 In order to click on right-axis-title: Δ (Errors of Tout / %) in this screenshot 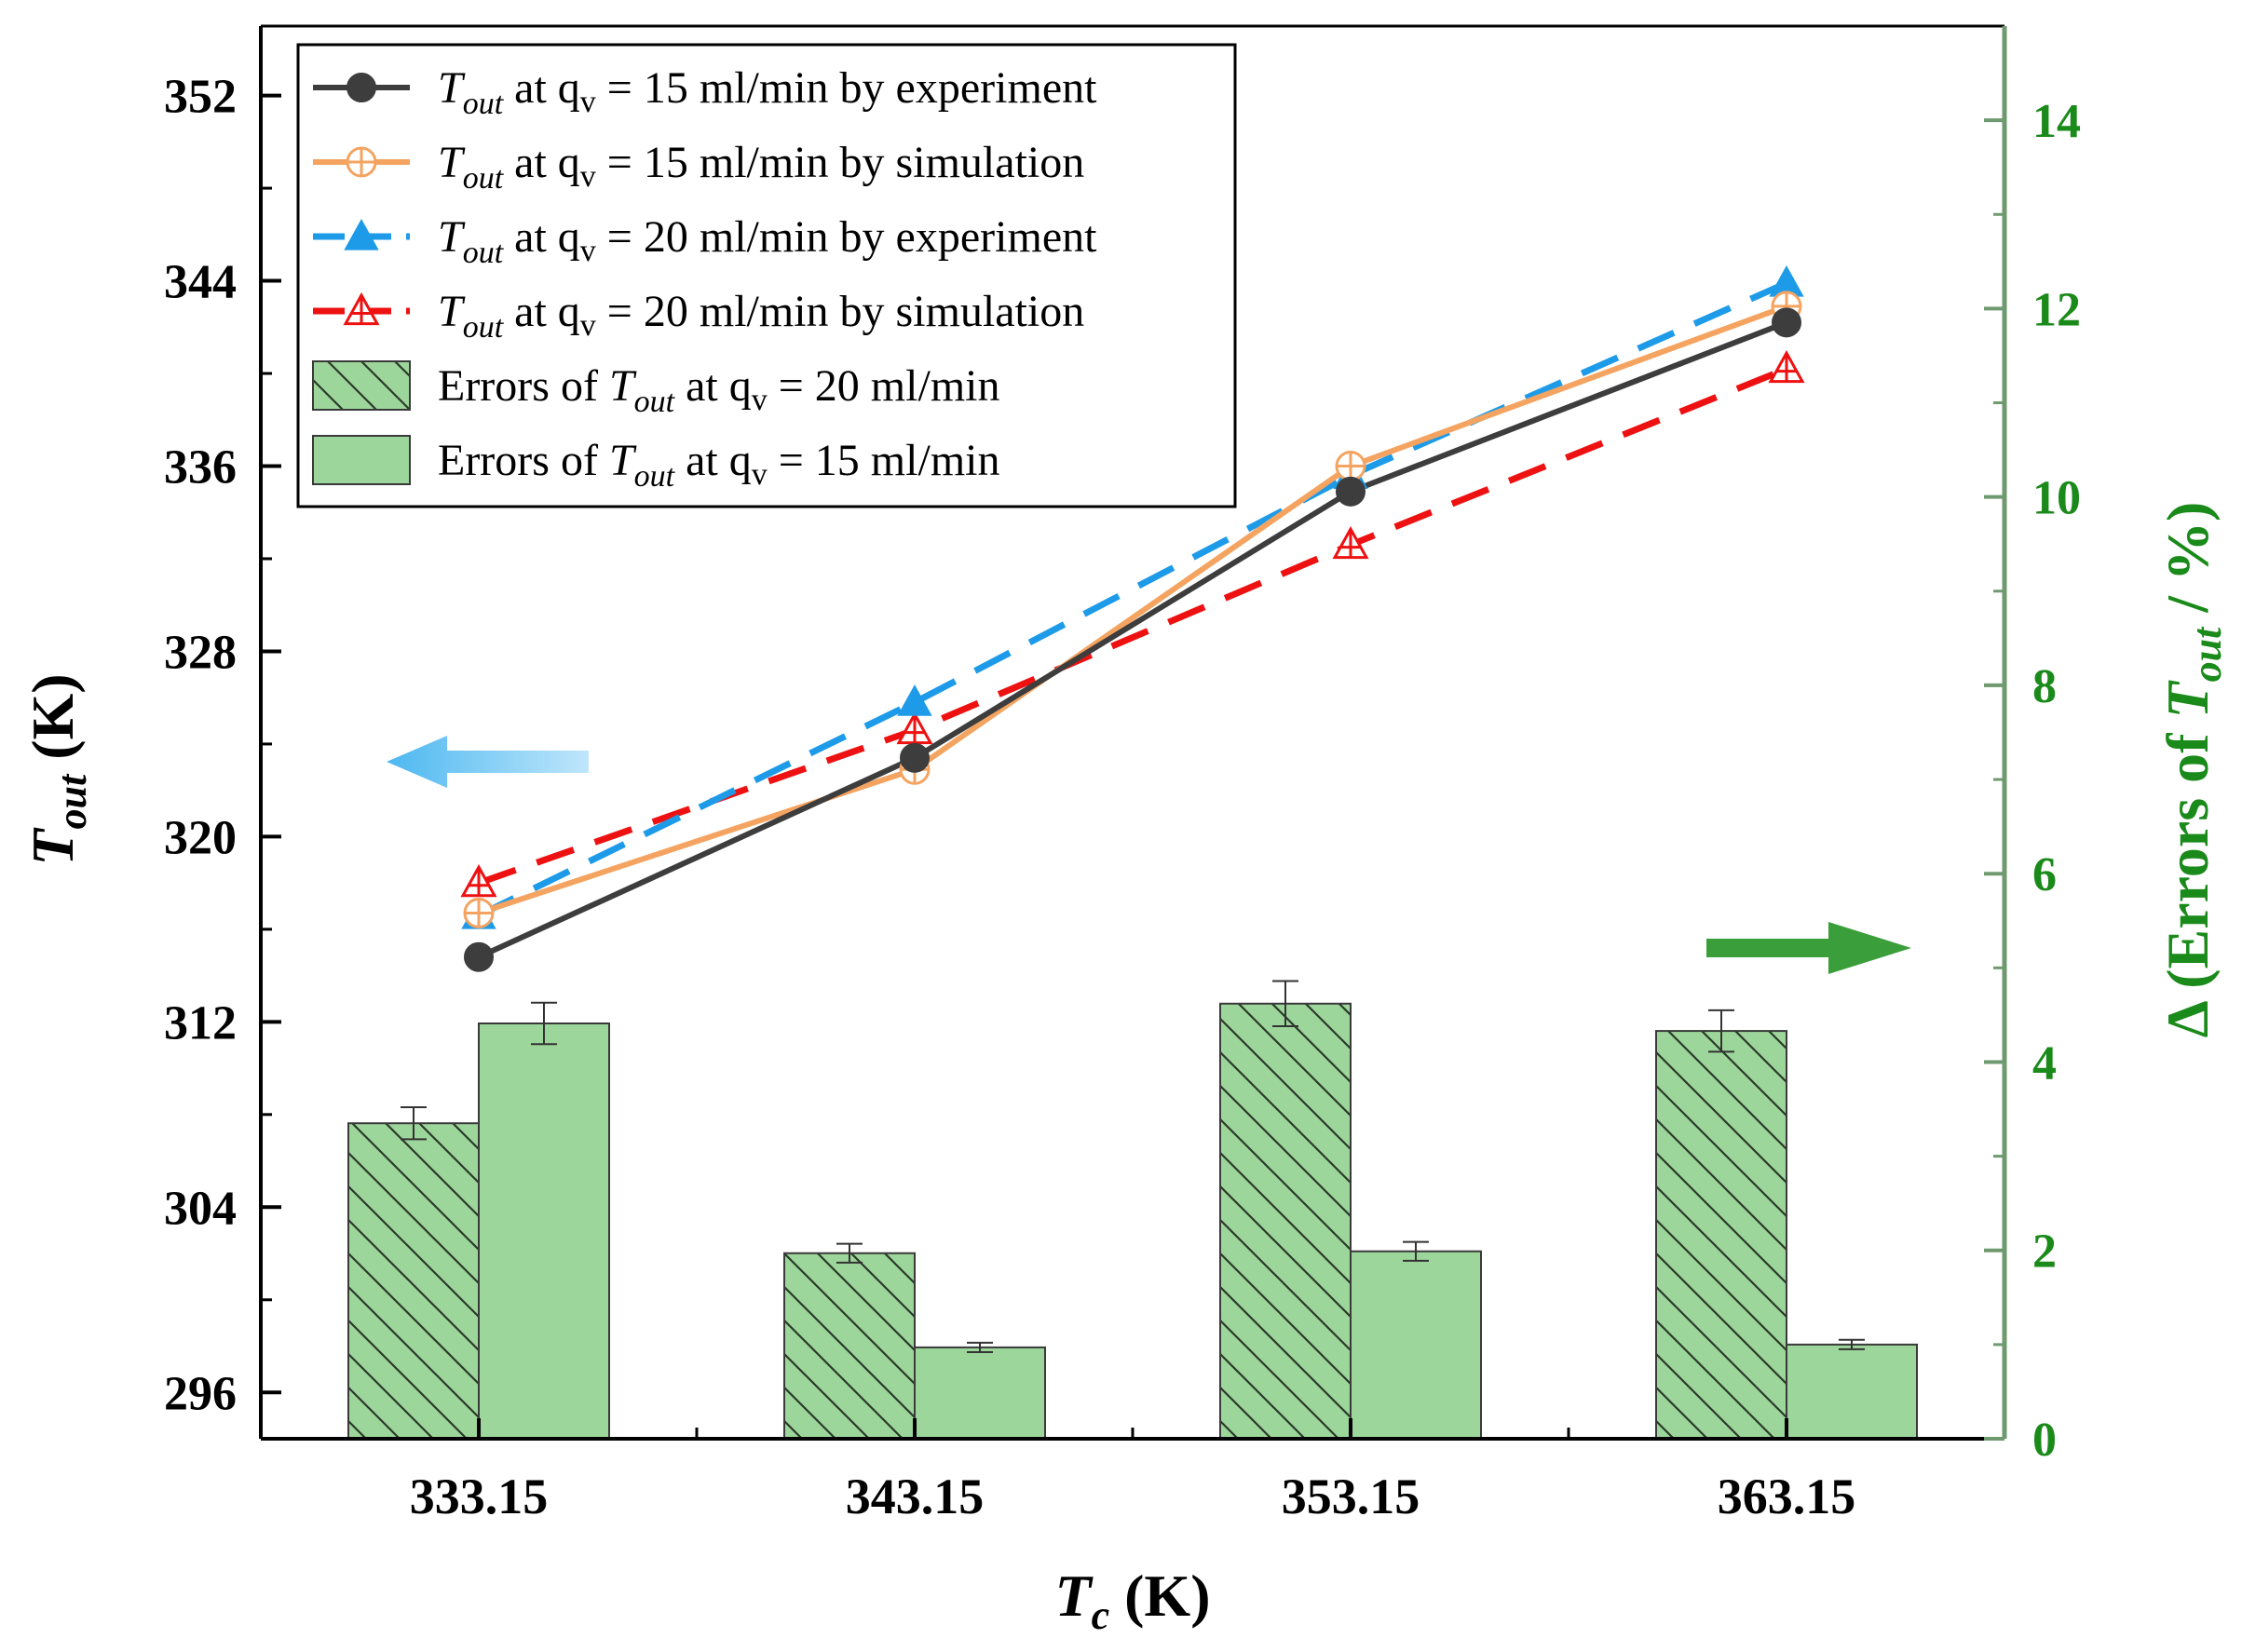, I will do `click(2192, 770)`.